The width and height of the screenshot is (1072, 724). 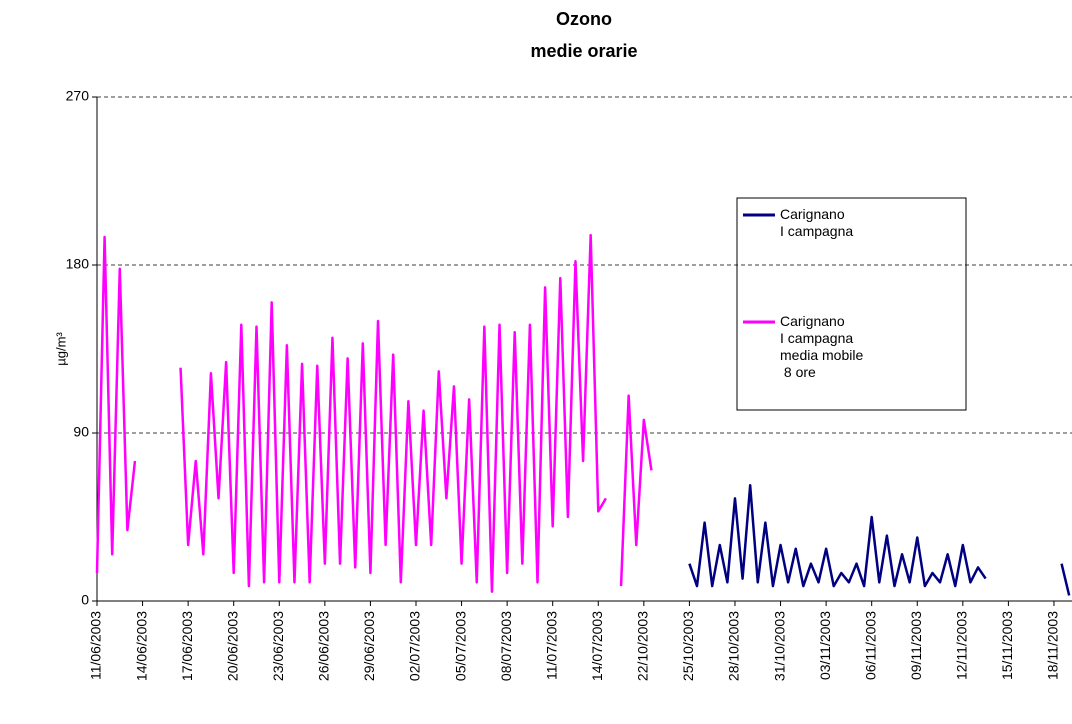 What do you see at coordinates (85, 600) in the screenshot?
I see `y-tick-label: 0` at bounding box center [85, 600].